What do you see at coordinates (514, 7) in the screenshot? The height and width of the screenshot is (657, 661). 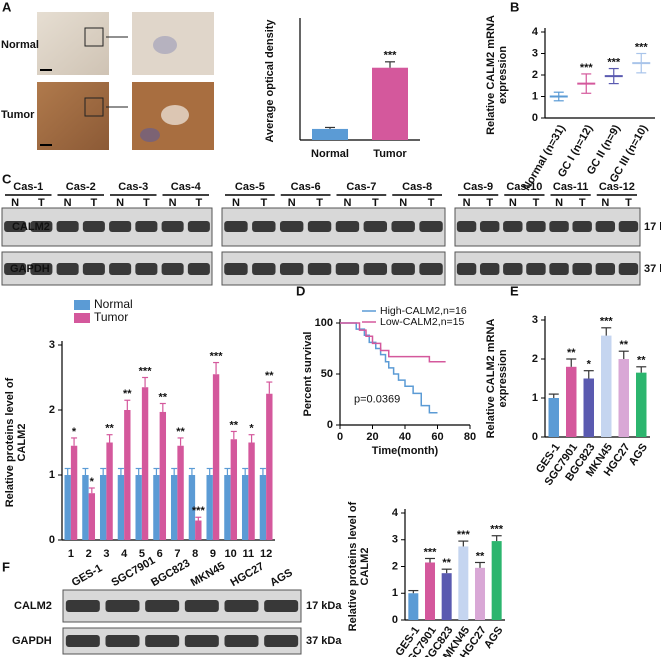 I see `panel-letter: B` at bounding box center [514, 7].